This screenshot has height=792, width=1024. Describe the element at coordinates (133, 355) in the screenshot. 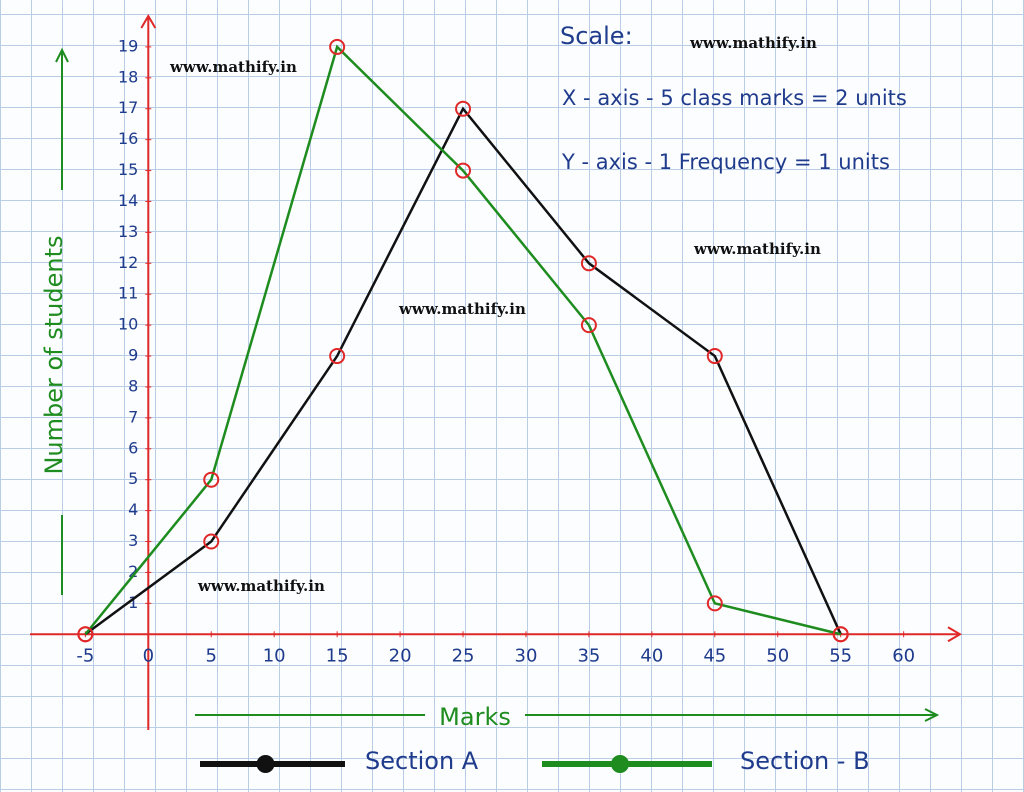

I see `y-tick-label: 9` at that location.